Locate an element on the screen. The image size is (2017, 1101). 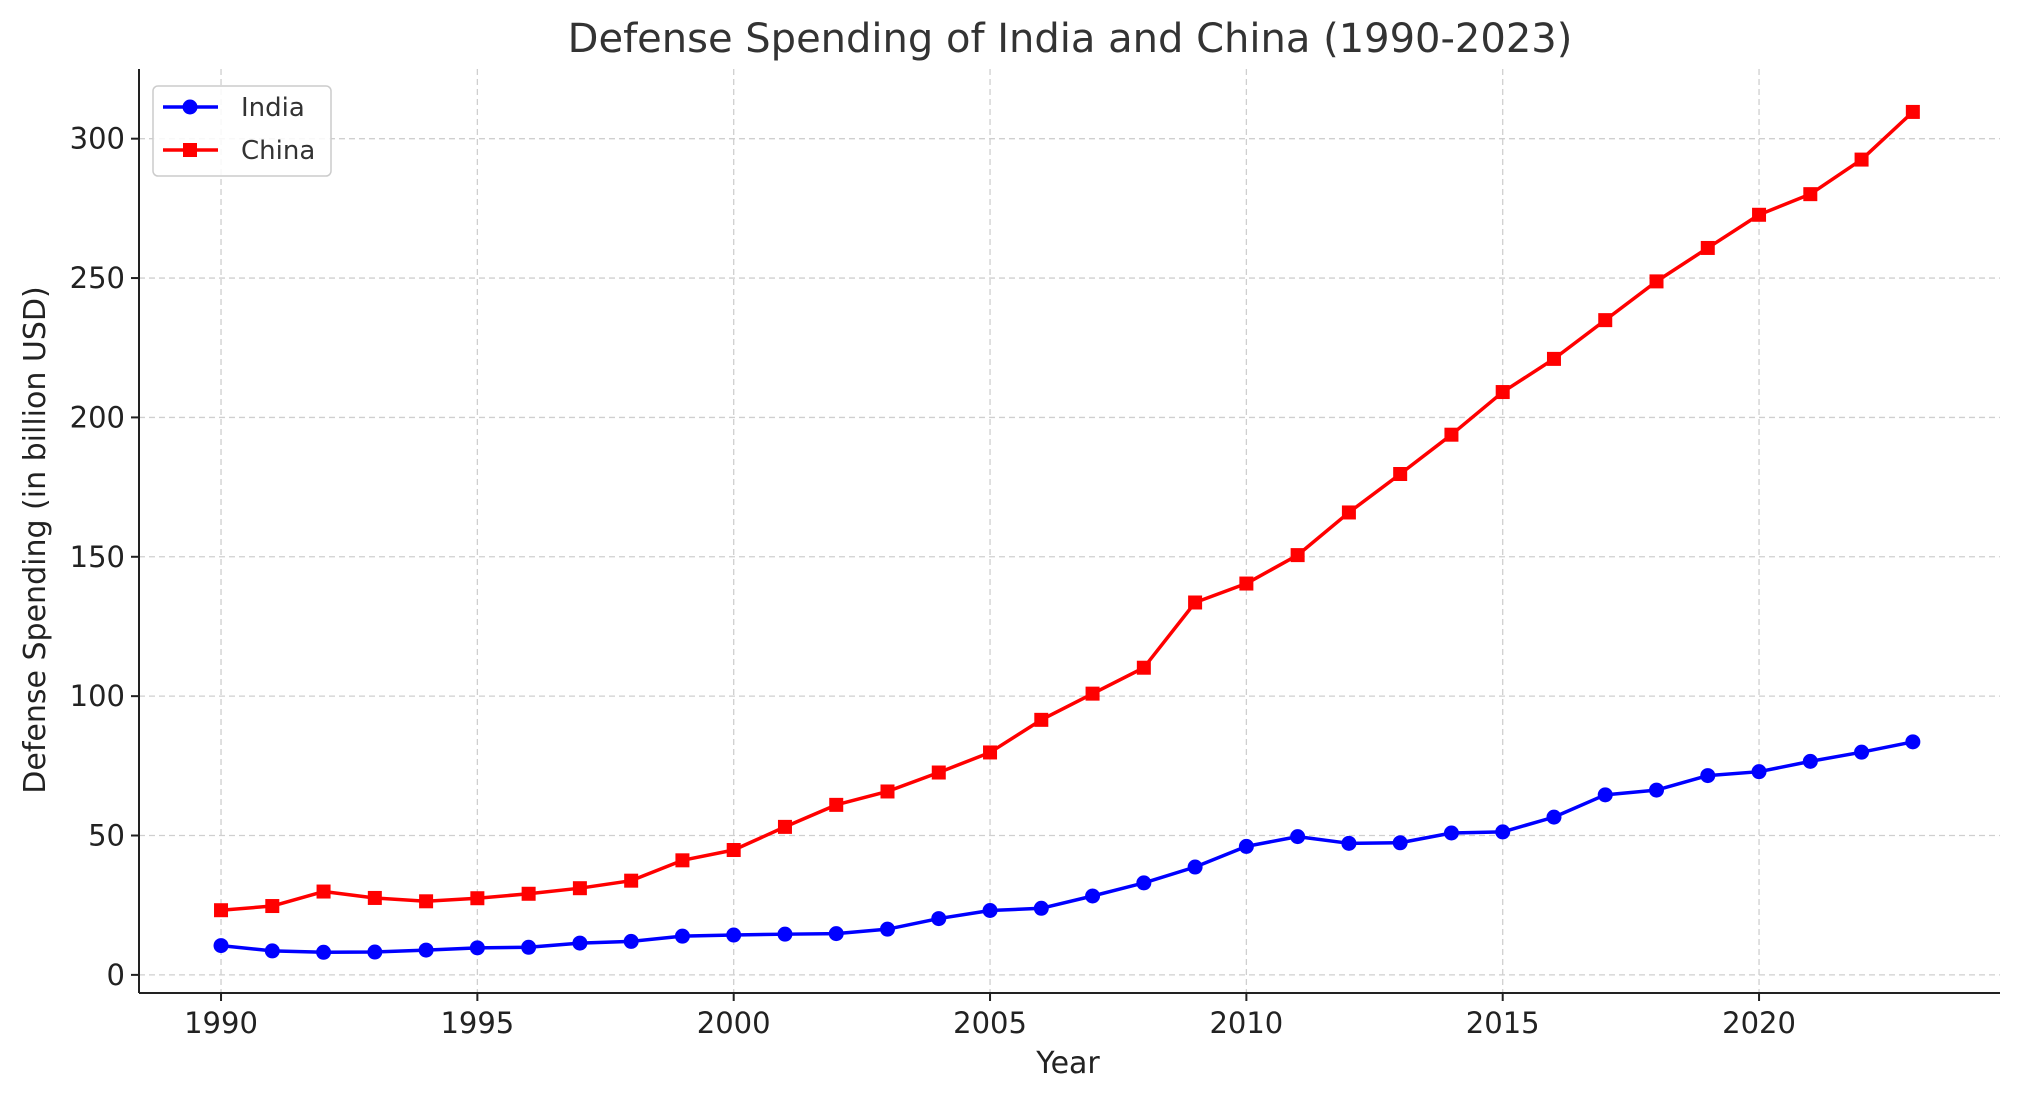
y-tick-label: 200 is located at coordinates (97, 417).